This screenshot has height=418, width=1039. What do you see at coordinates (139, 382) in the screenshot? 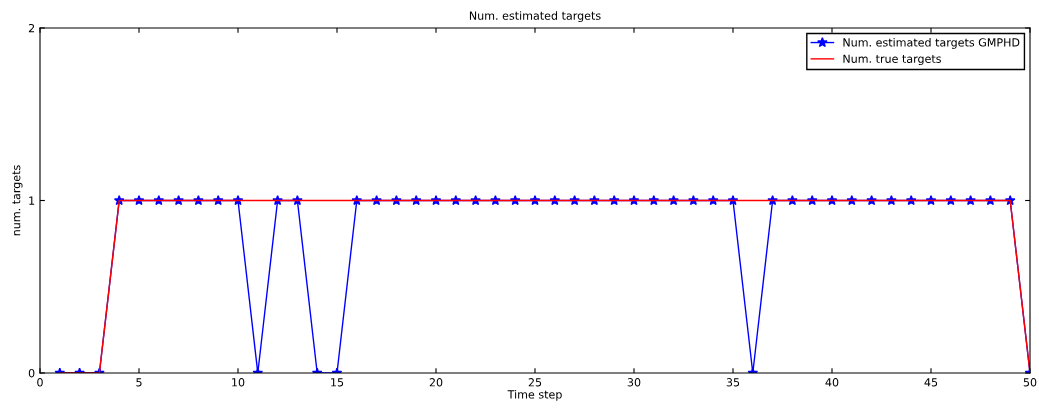
I see `x-tick-label: 5` at bounding box center [139, 382].